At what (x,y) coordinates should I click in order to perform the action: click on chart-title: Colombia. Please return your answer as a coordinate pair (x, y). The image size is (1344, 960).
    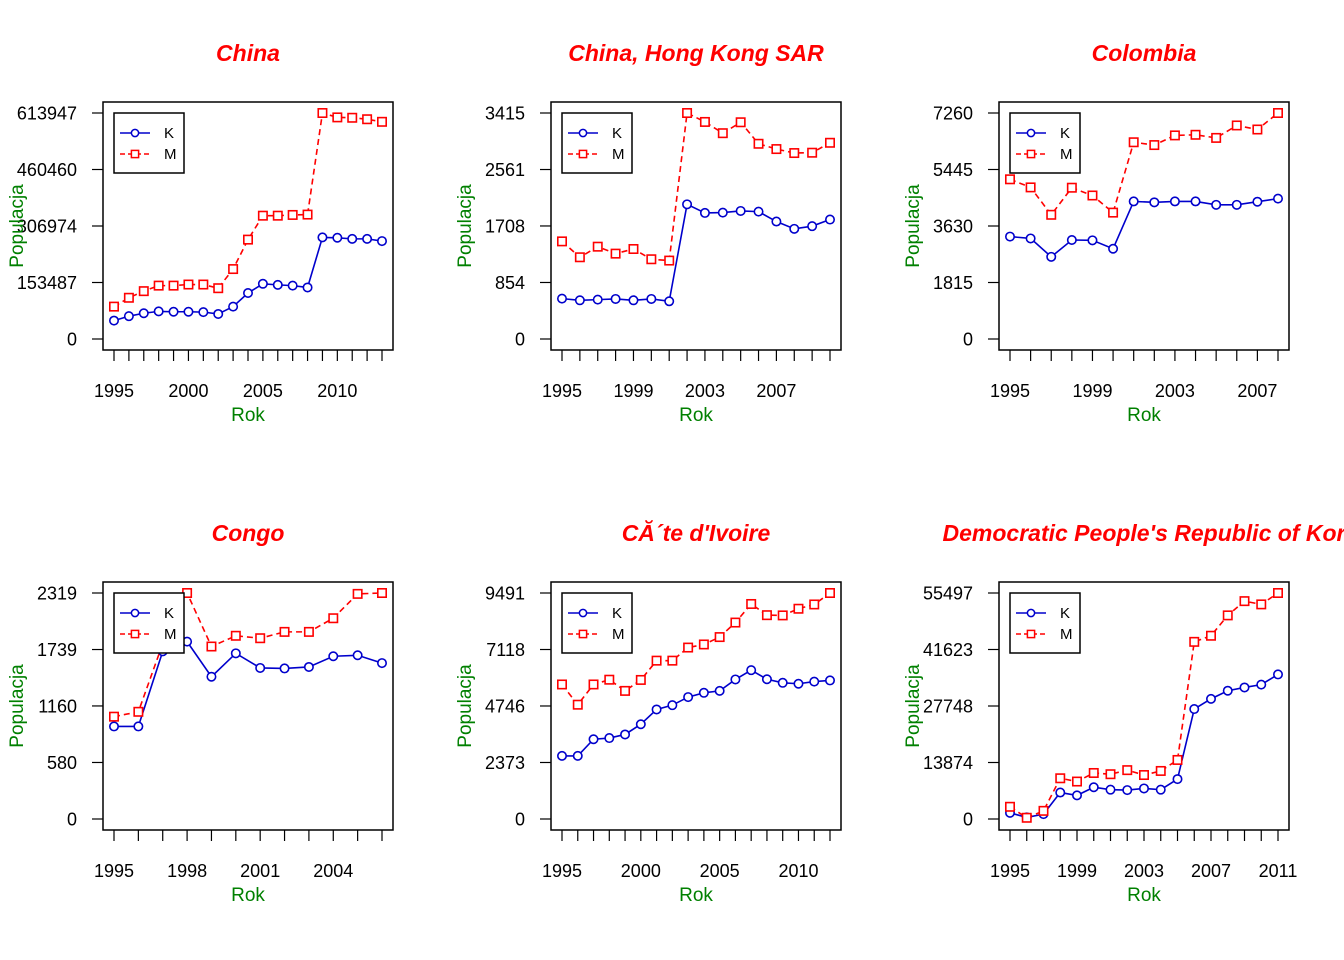
    Looking at the image, I should click on (1144, 53).